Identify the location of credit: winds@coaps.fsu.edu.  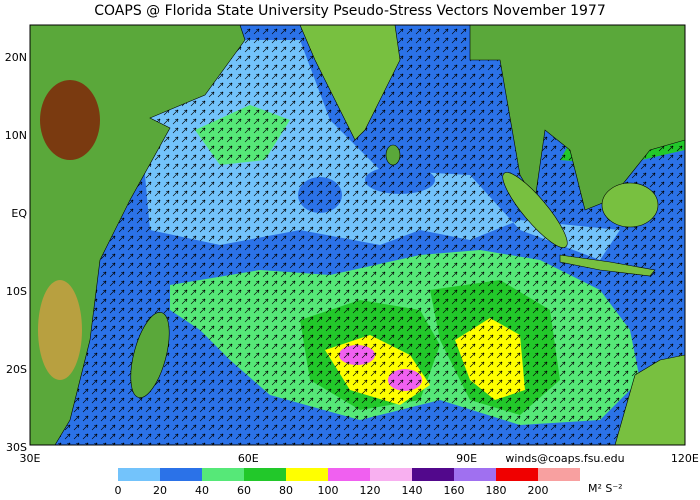
(564, 458).